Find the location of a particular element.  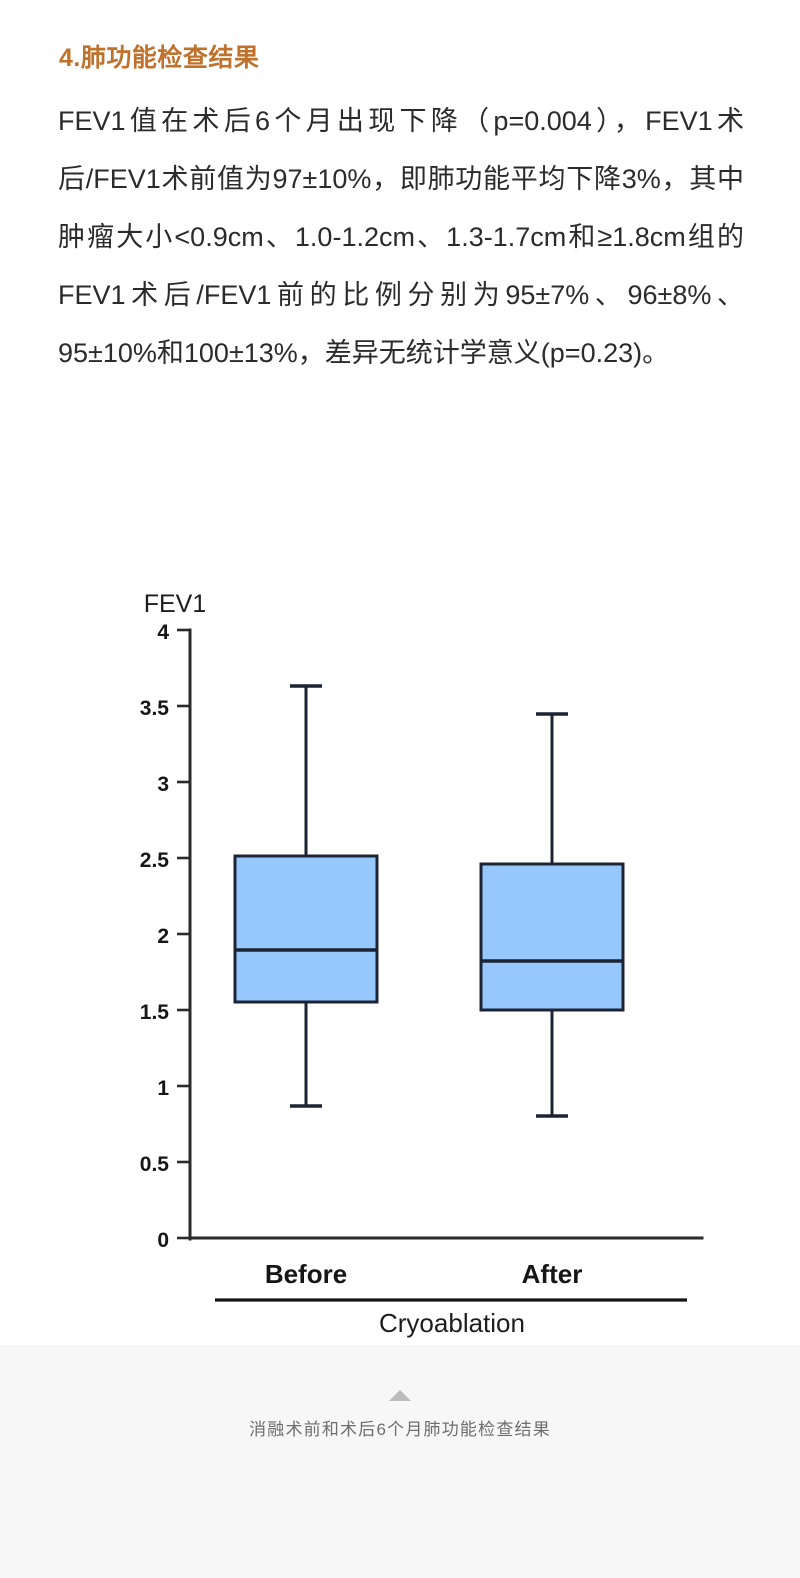

y-tick-label: 2 is located at coordinates (163, 936).